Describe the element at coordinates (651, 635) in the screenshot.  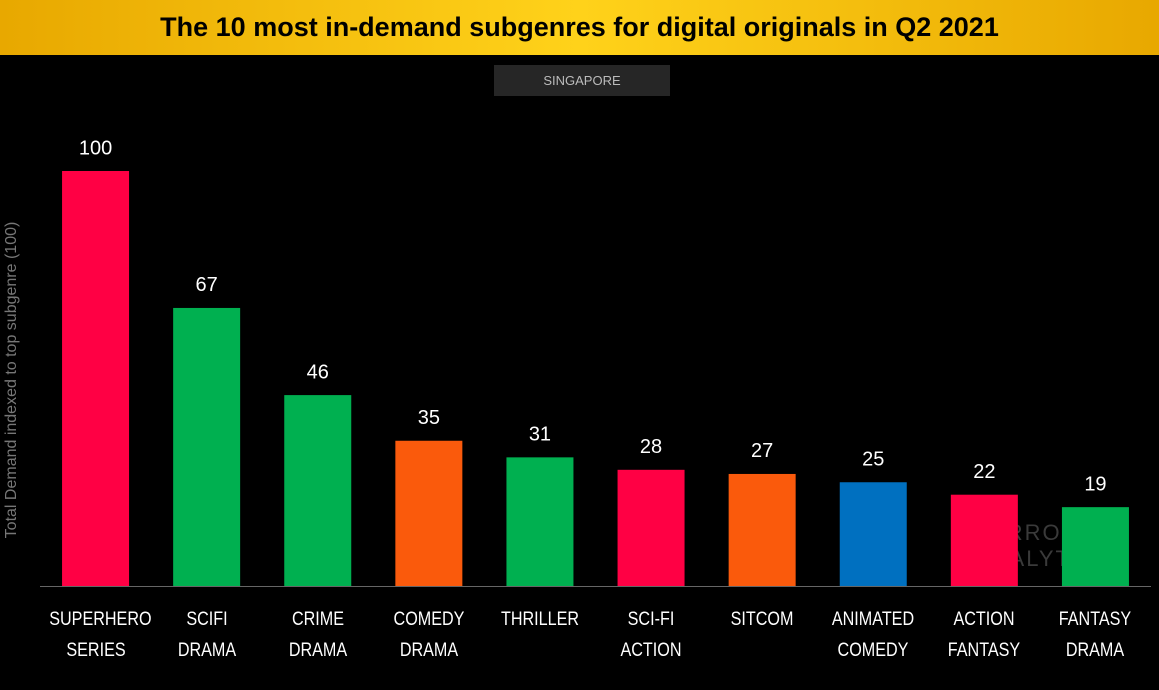
I see `x-tick-label: SCI-FI ACTION` at that location.